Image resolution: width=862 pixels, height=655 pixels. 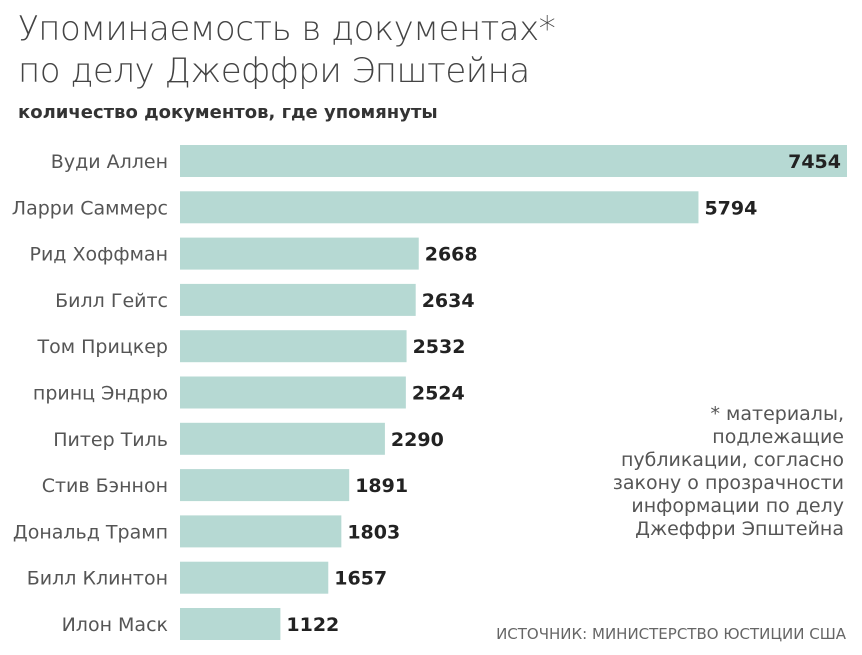 What do you see at coordinates (417, 440) in the screenshot?
I see `value-label: 2290` at bounding box center [417, 440].